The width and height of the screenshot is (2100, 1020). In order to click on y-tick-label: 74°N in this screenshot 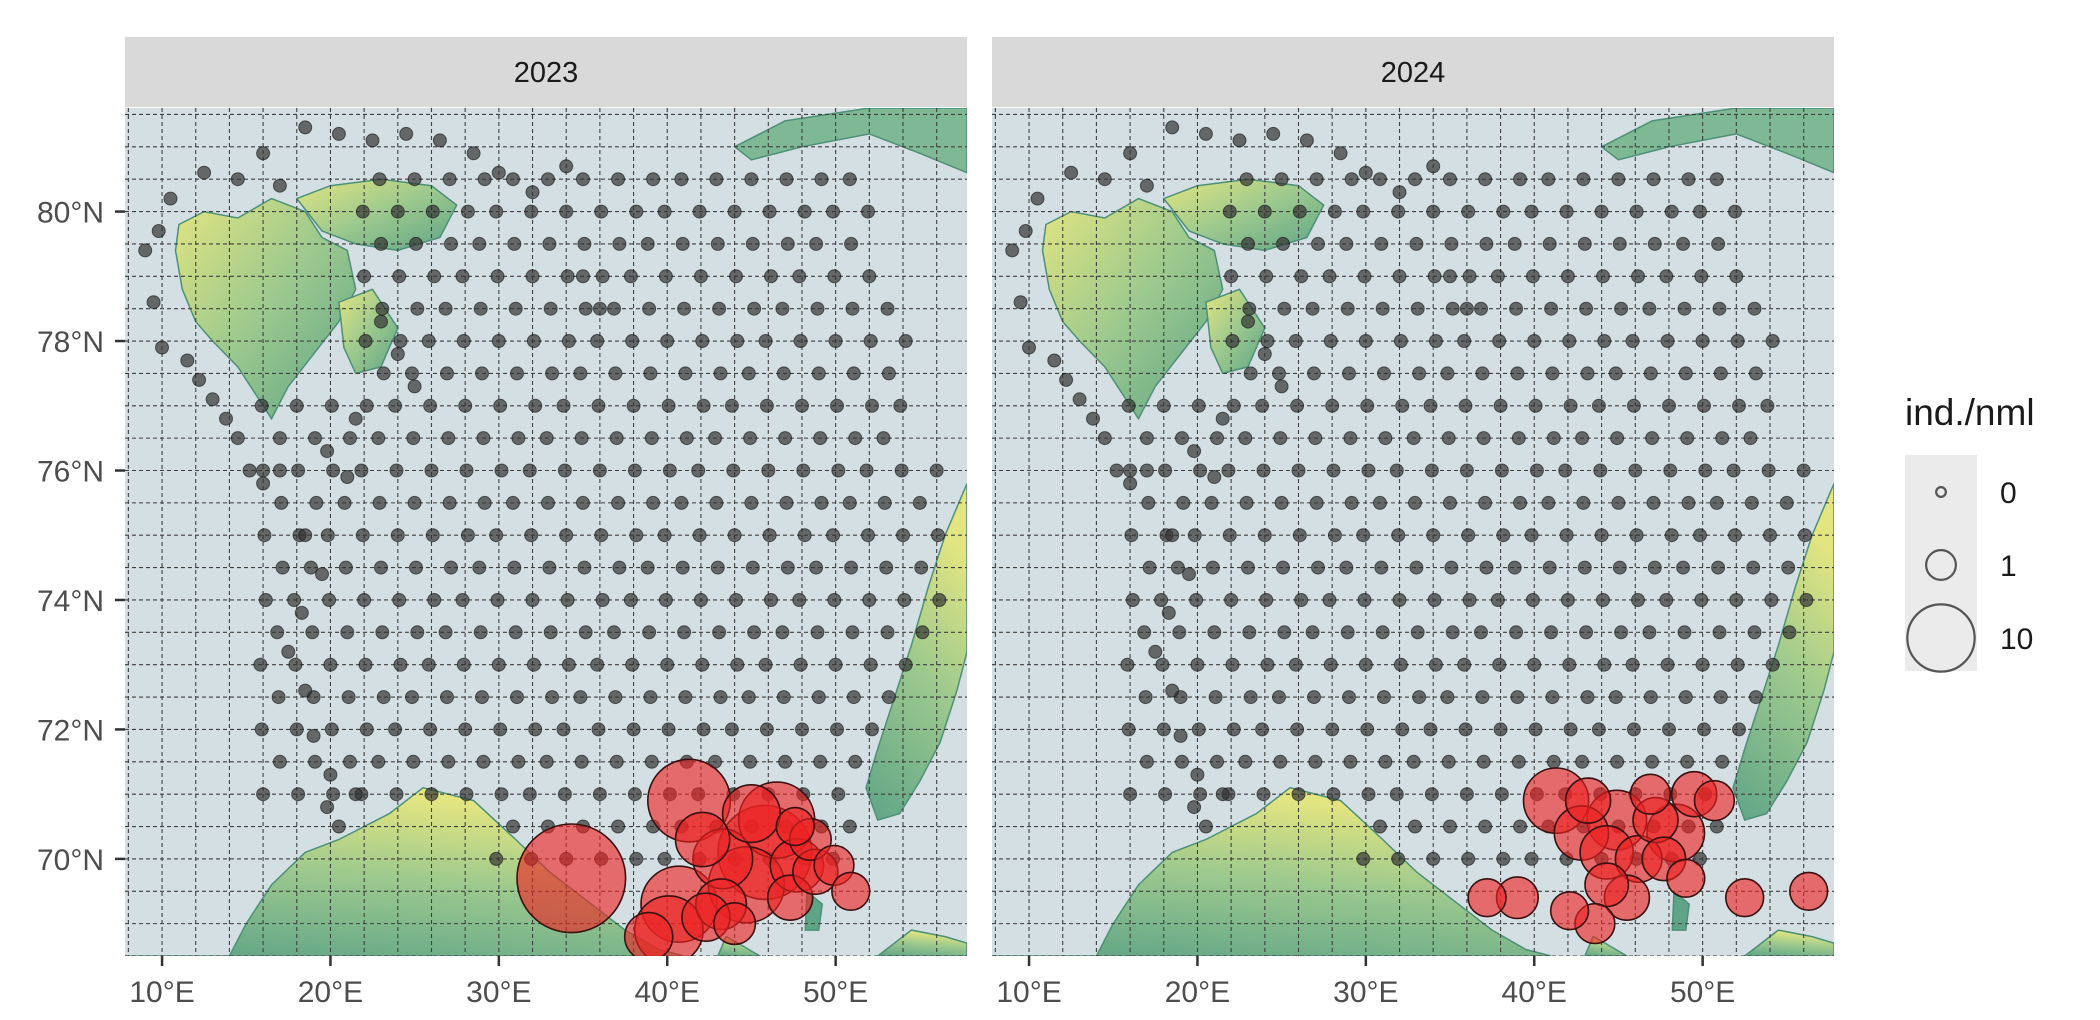, I will do `click(70, 601)`.